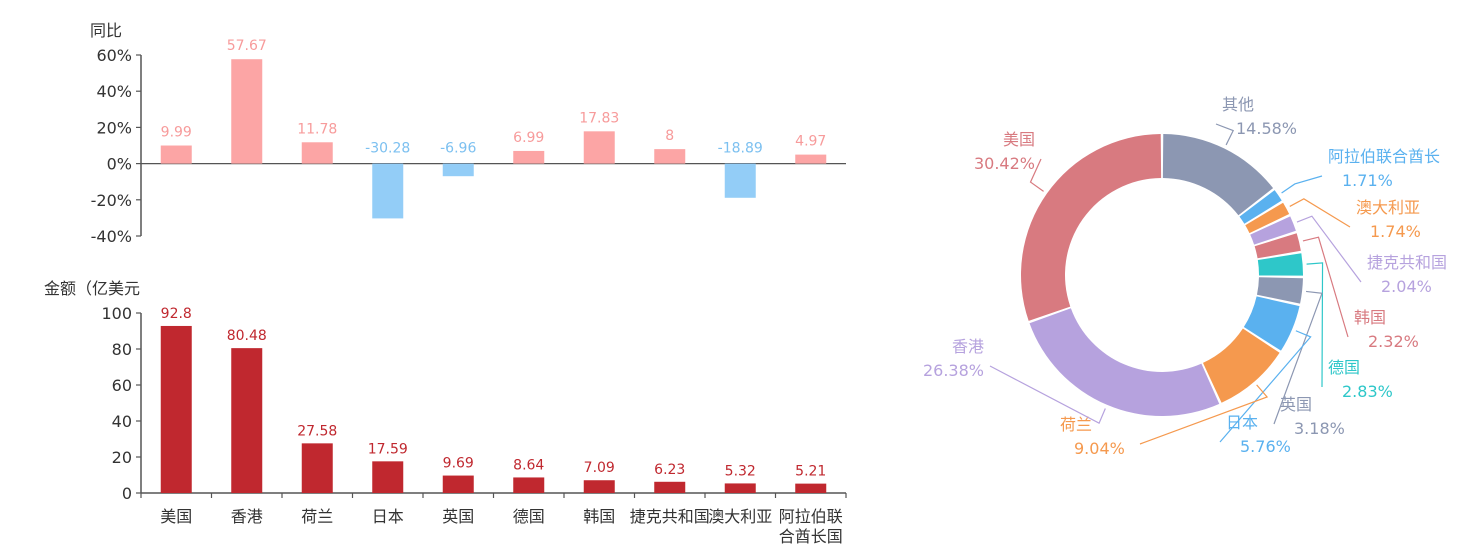 This screenshot has width=1474, height=547. I want to click on x-category-label: 美国, so click(176, 516).